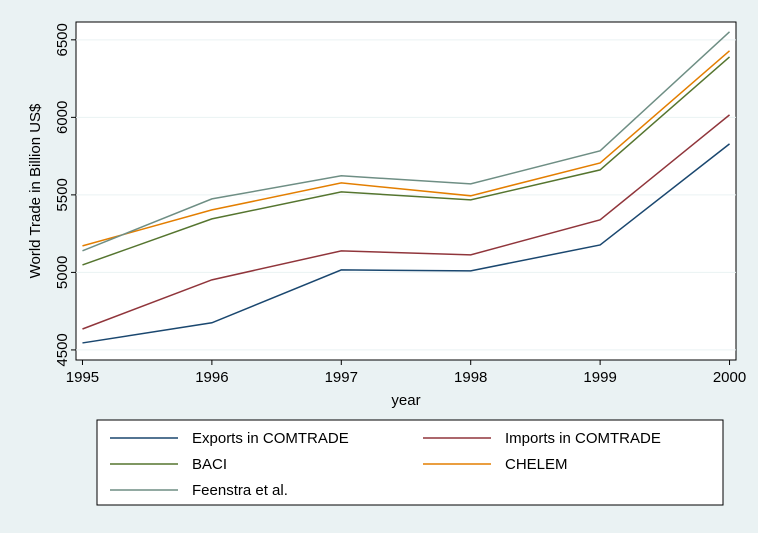  Describe the element at coordinates (62, 349) in the screenshot. I see `y-tick-label: 4500` at that location.